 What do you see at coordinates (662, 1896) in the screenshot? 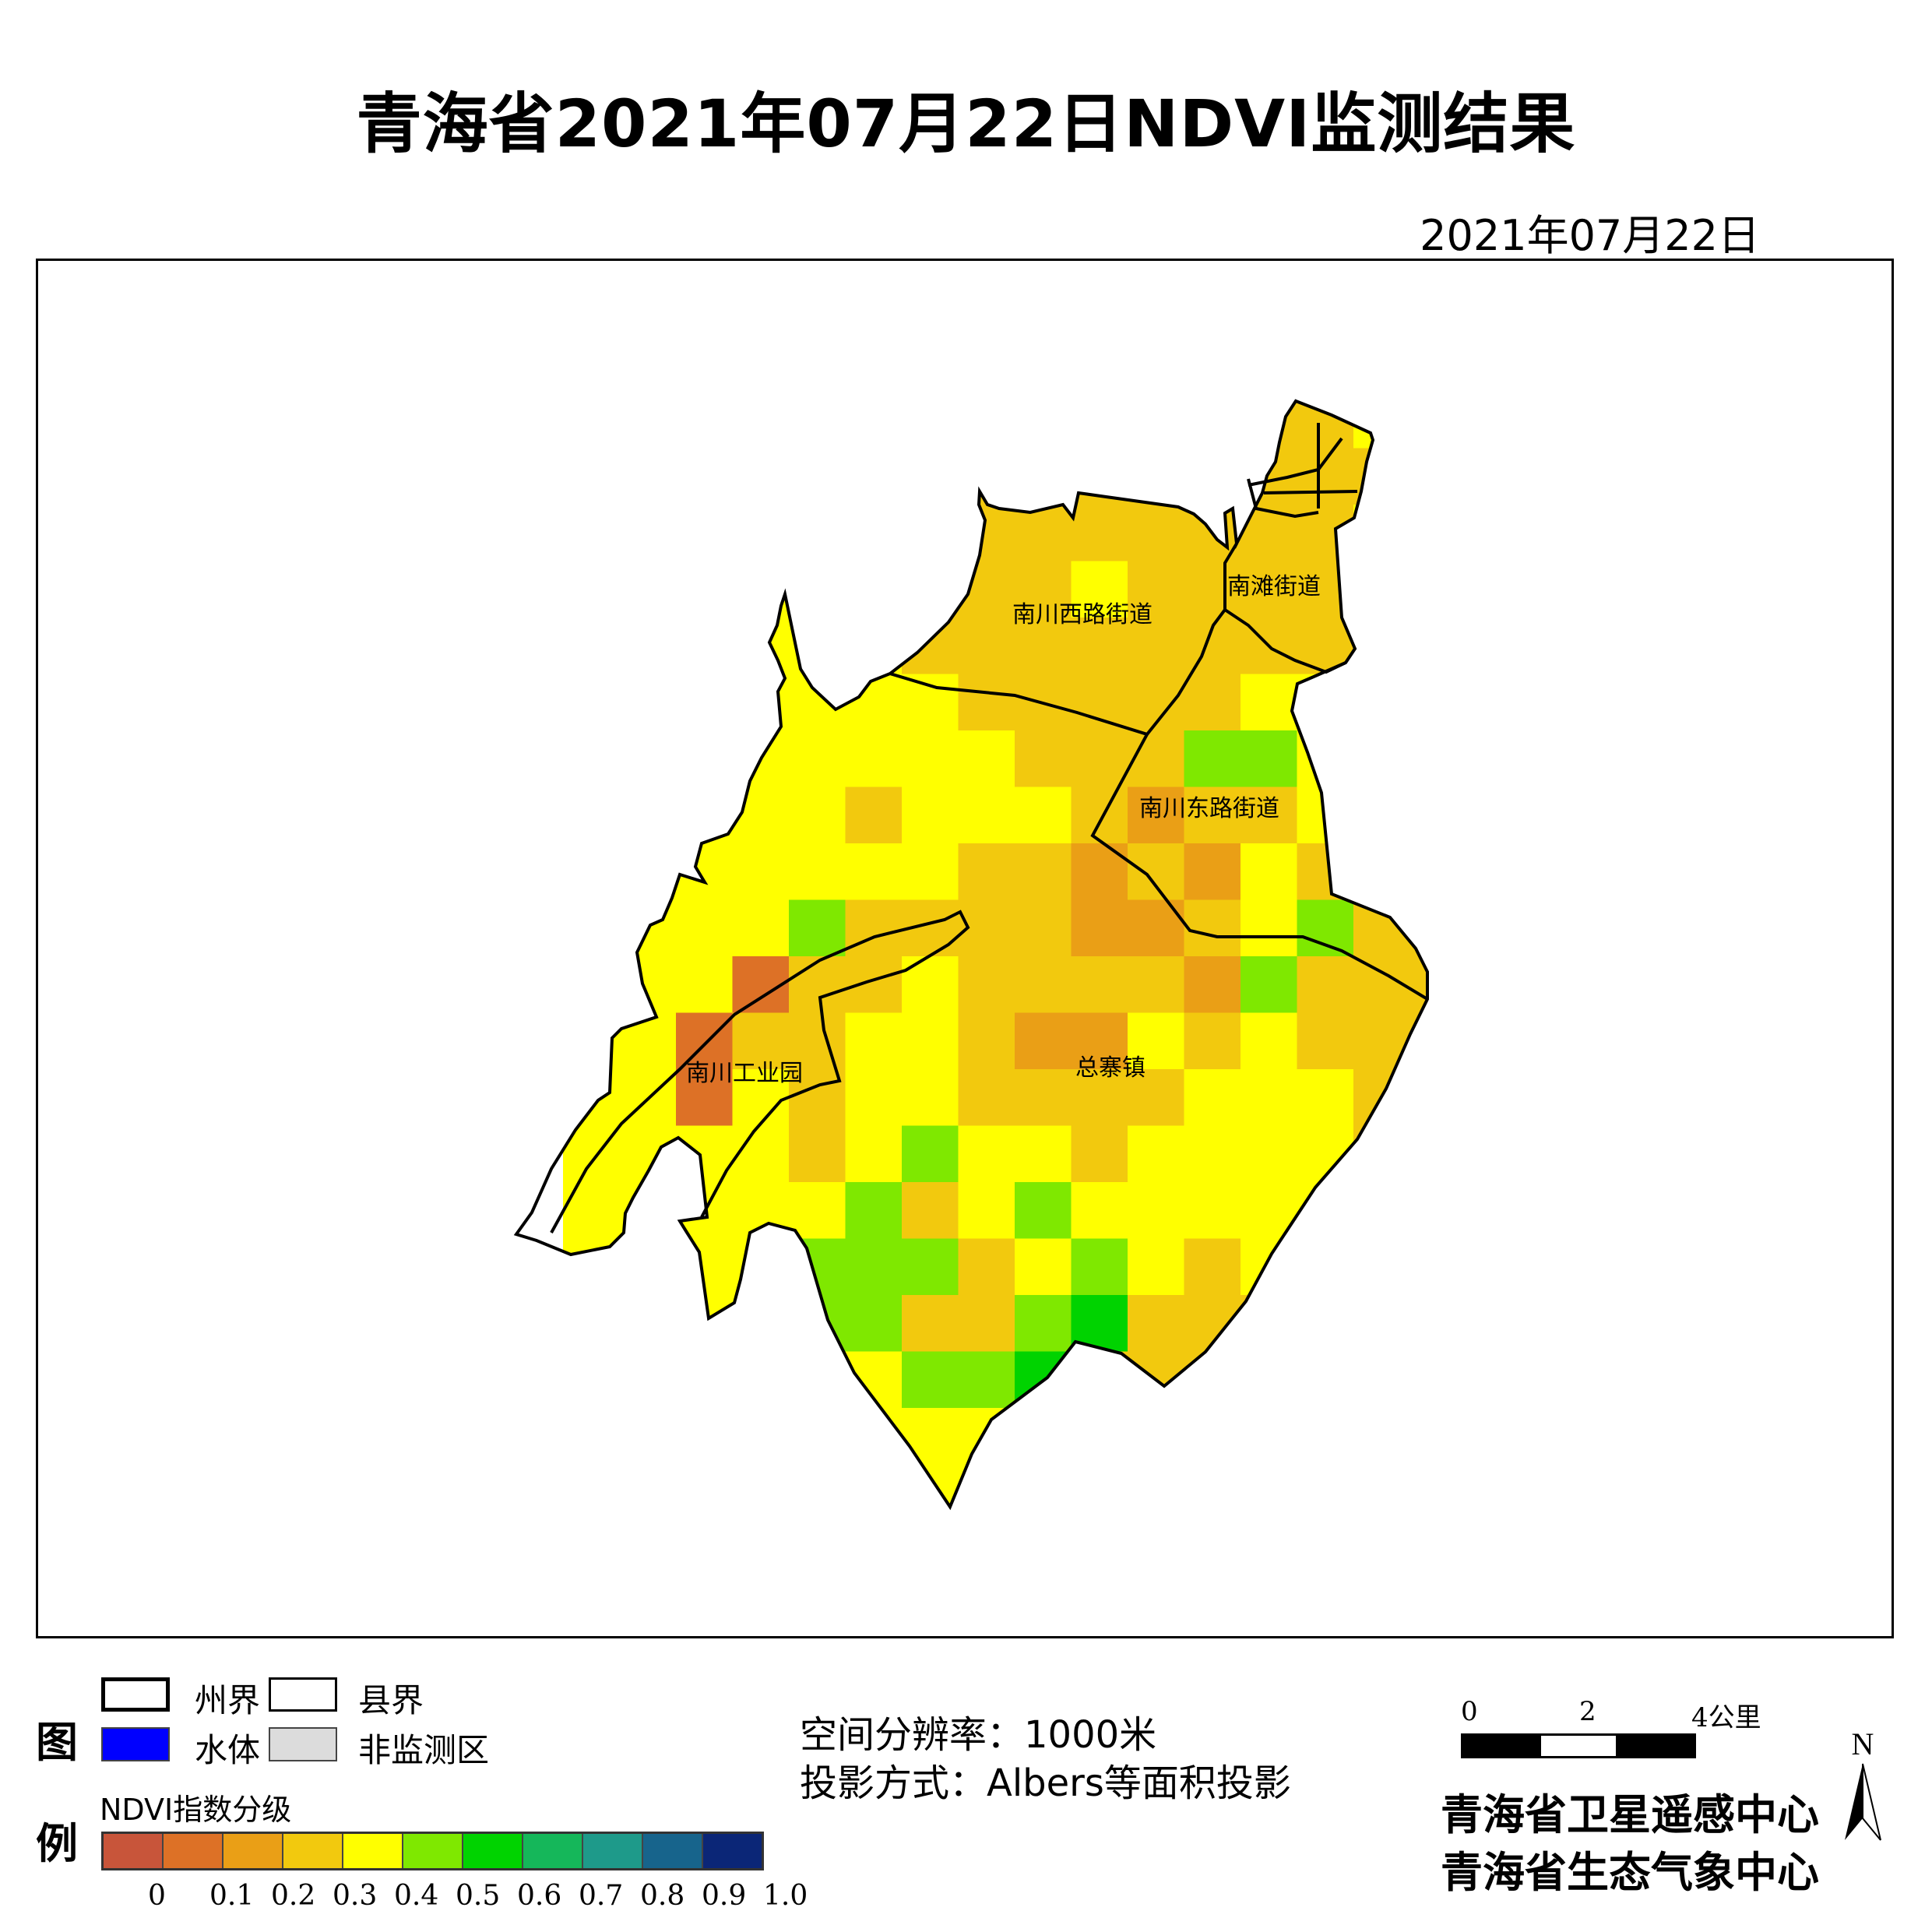
I see `ramp-tick-label: 0.8` at bounding box center [662, 1896].